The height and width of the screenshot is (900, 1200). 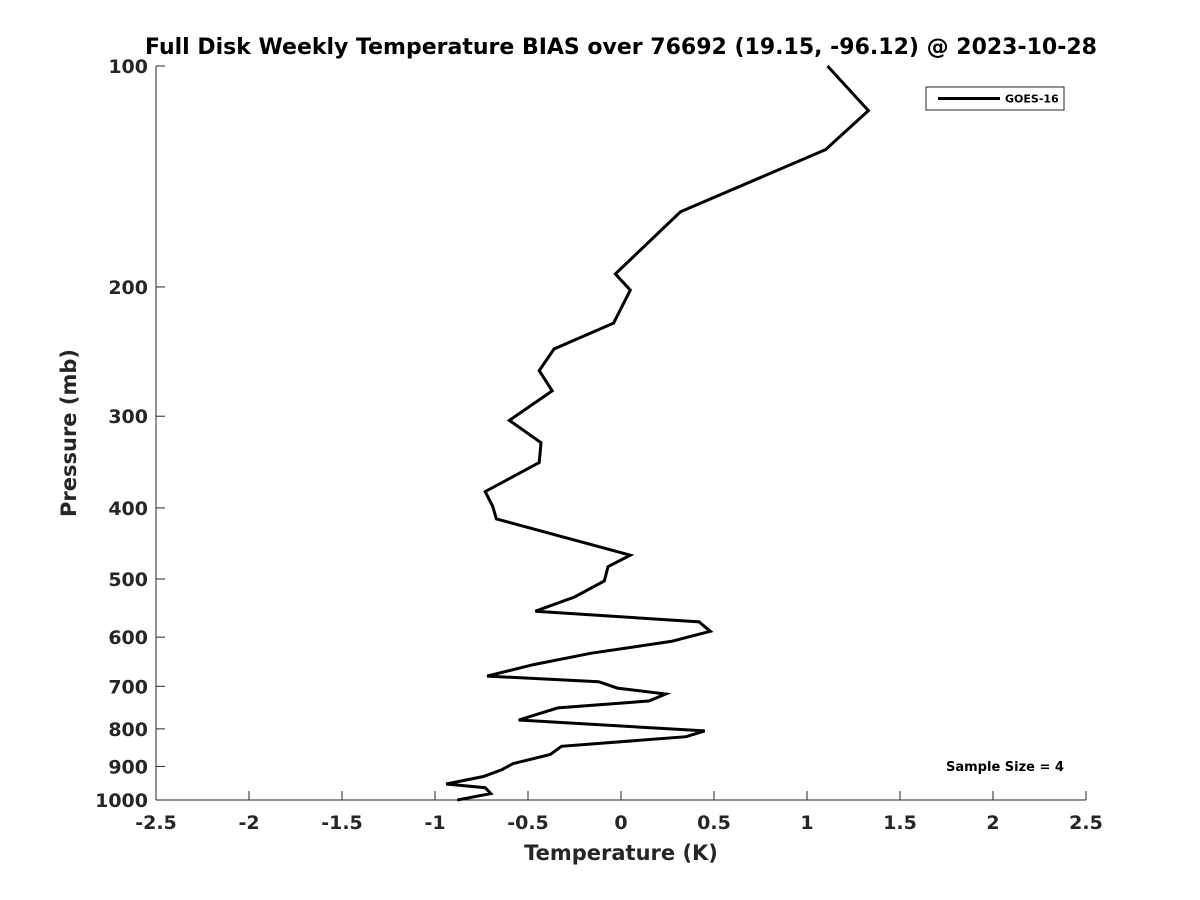 What do you see at coordinates (248, 823) in the screenshot?
I see `x-tick-label: -2` at bounding box center [248, 823].